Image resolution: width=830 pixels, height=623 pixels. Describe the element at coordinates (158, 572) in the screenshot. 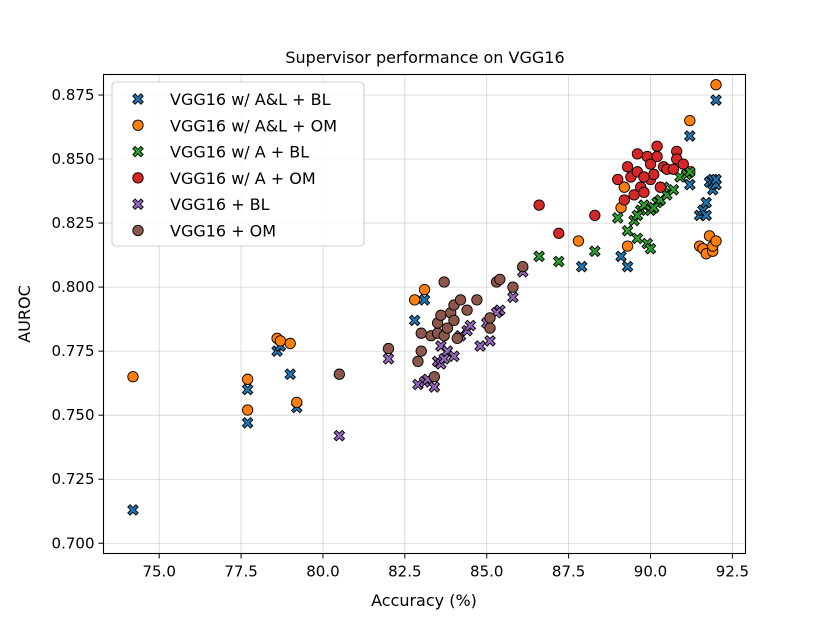

I see `x-tick-label: 75.0` at that location.